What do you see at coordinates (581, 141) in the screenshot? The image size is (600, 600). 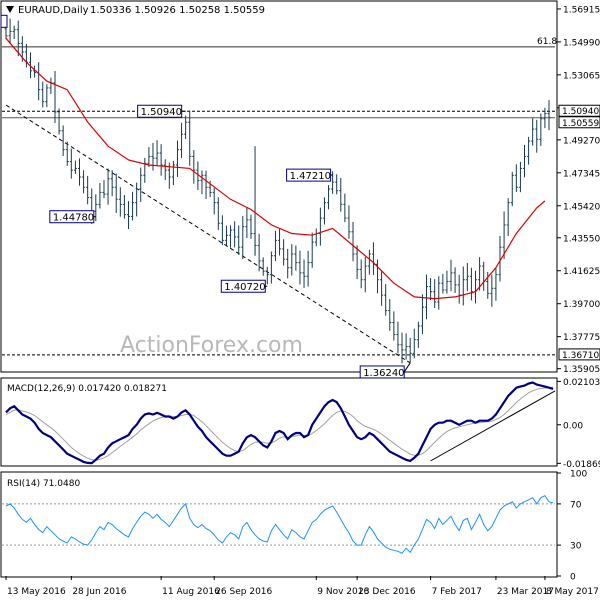 I see `price-axis-label: 1.49270` at bounding box center [581, 141].